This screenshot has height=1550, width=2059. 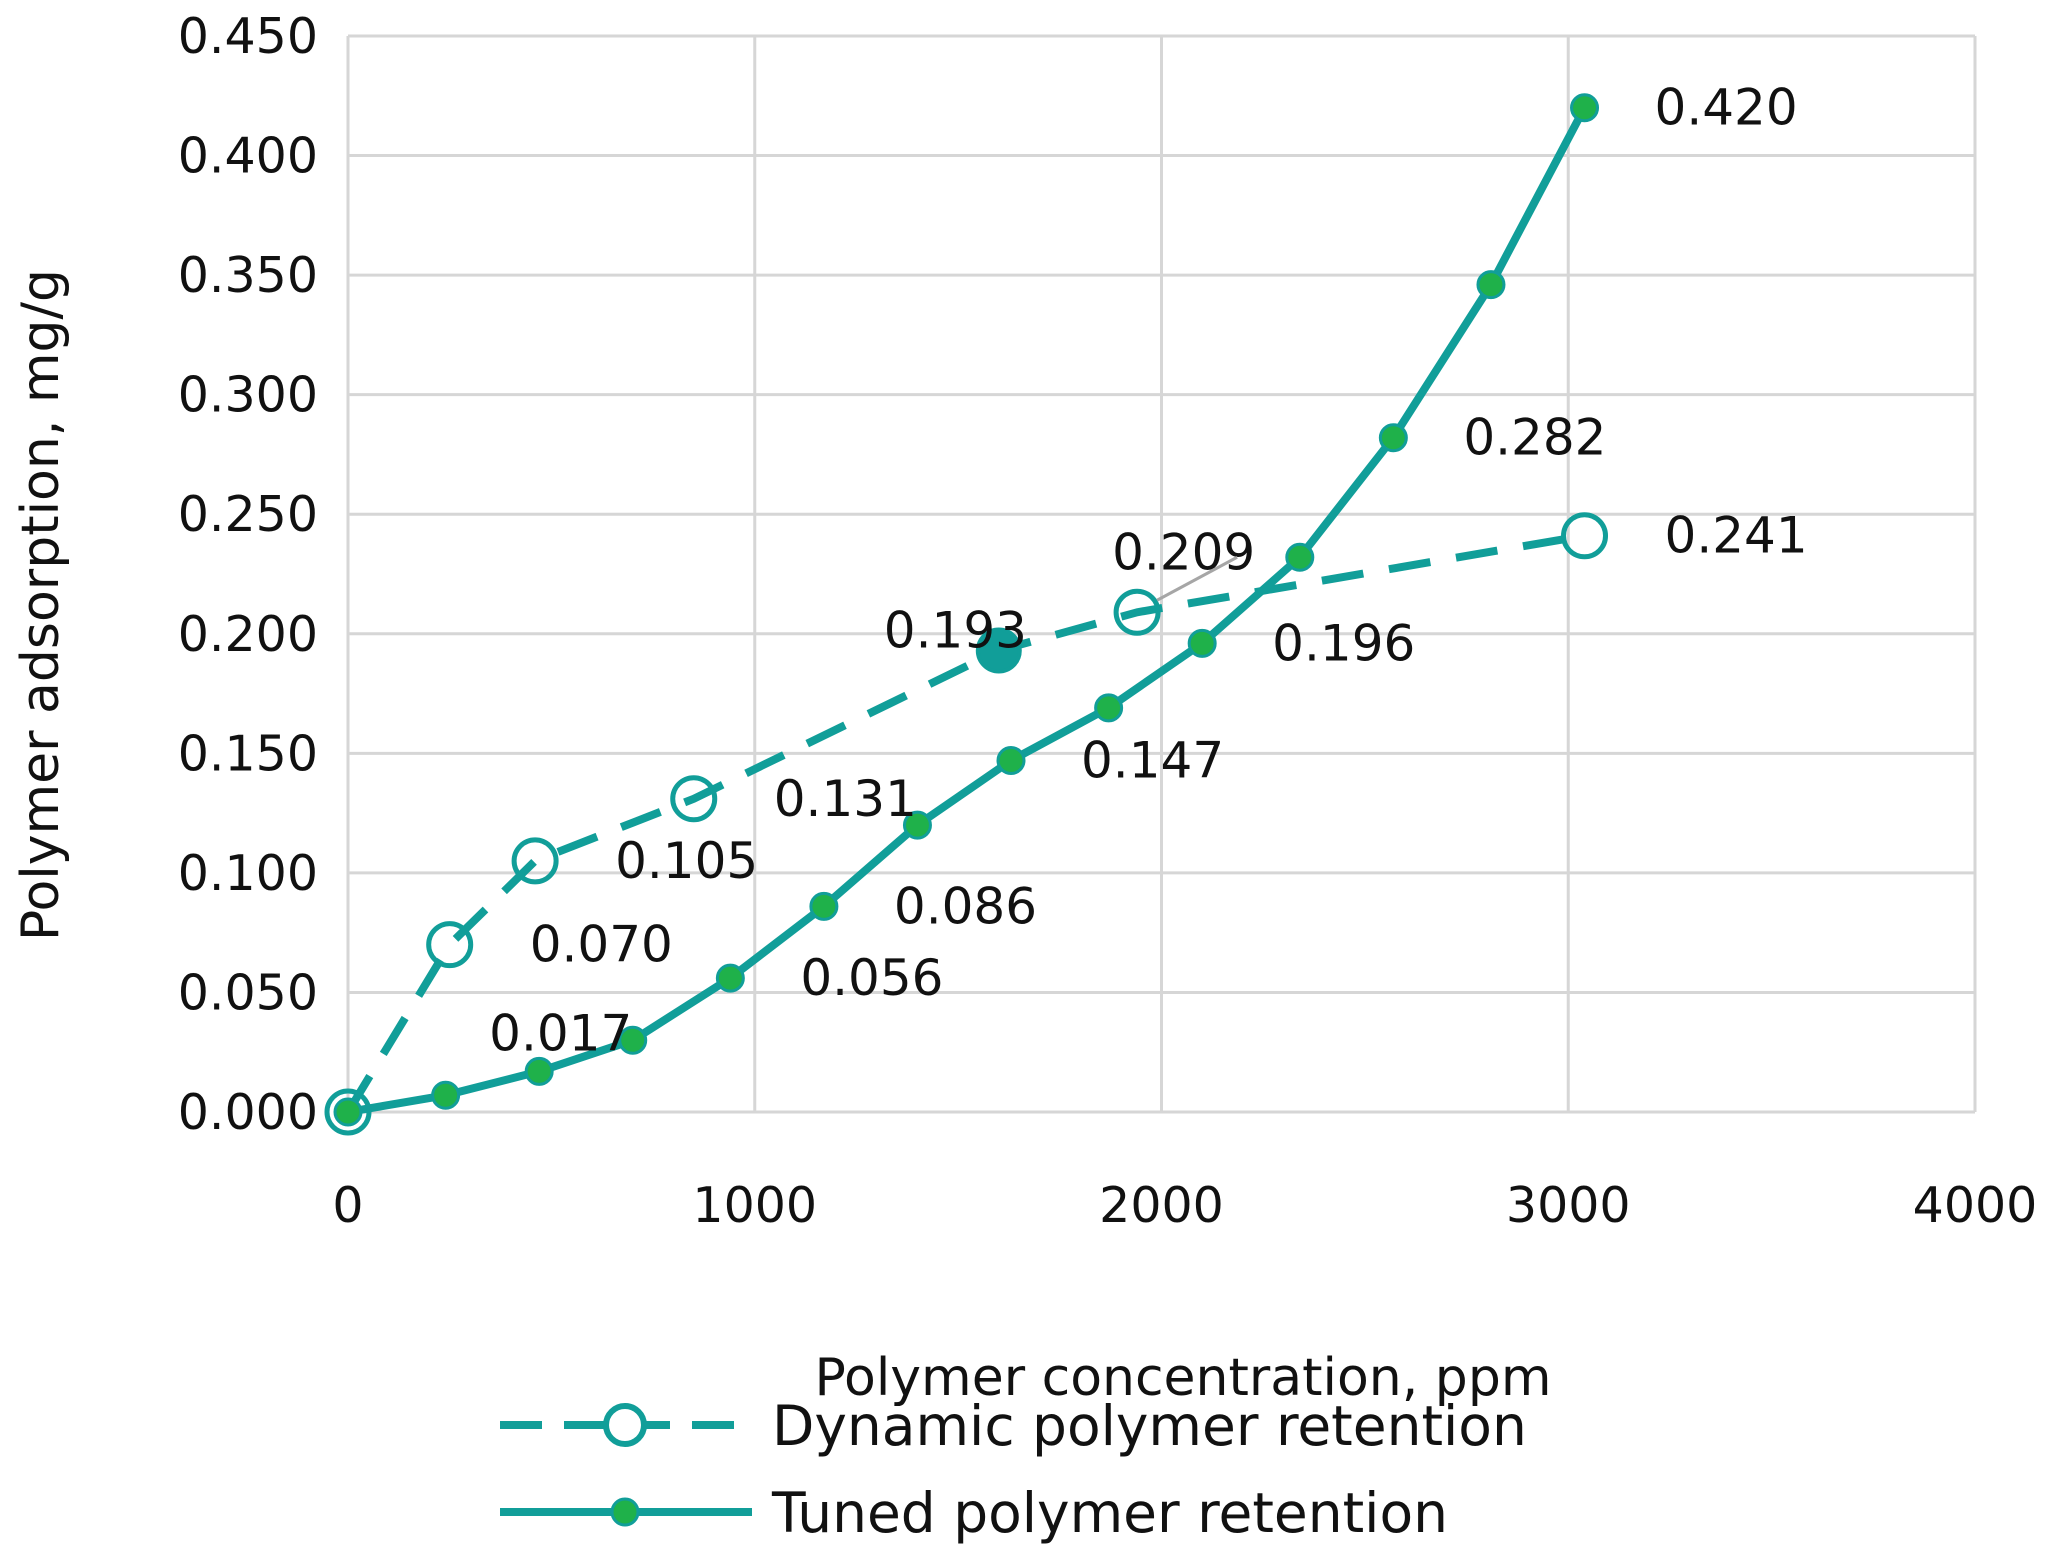 I want to click on x-tick-label: 0, so click(x=347, y=1205).